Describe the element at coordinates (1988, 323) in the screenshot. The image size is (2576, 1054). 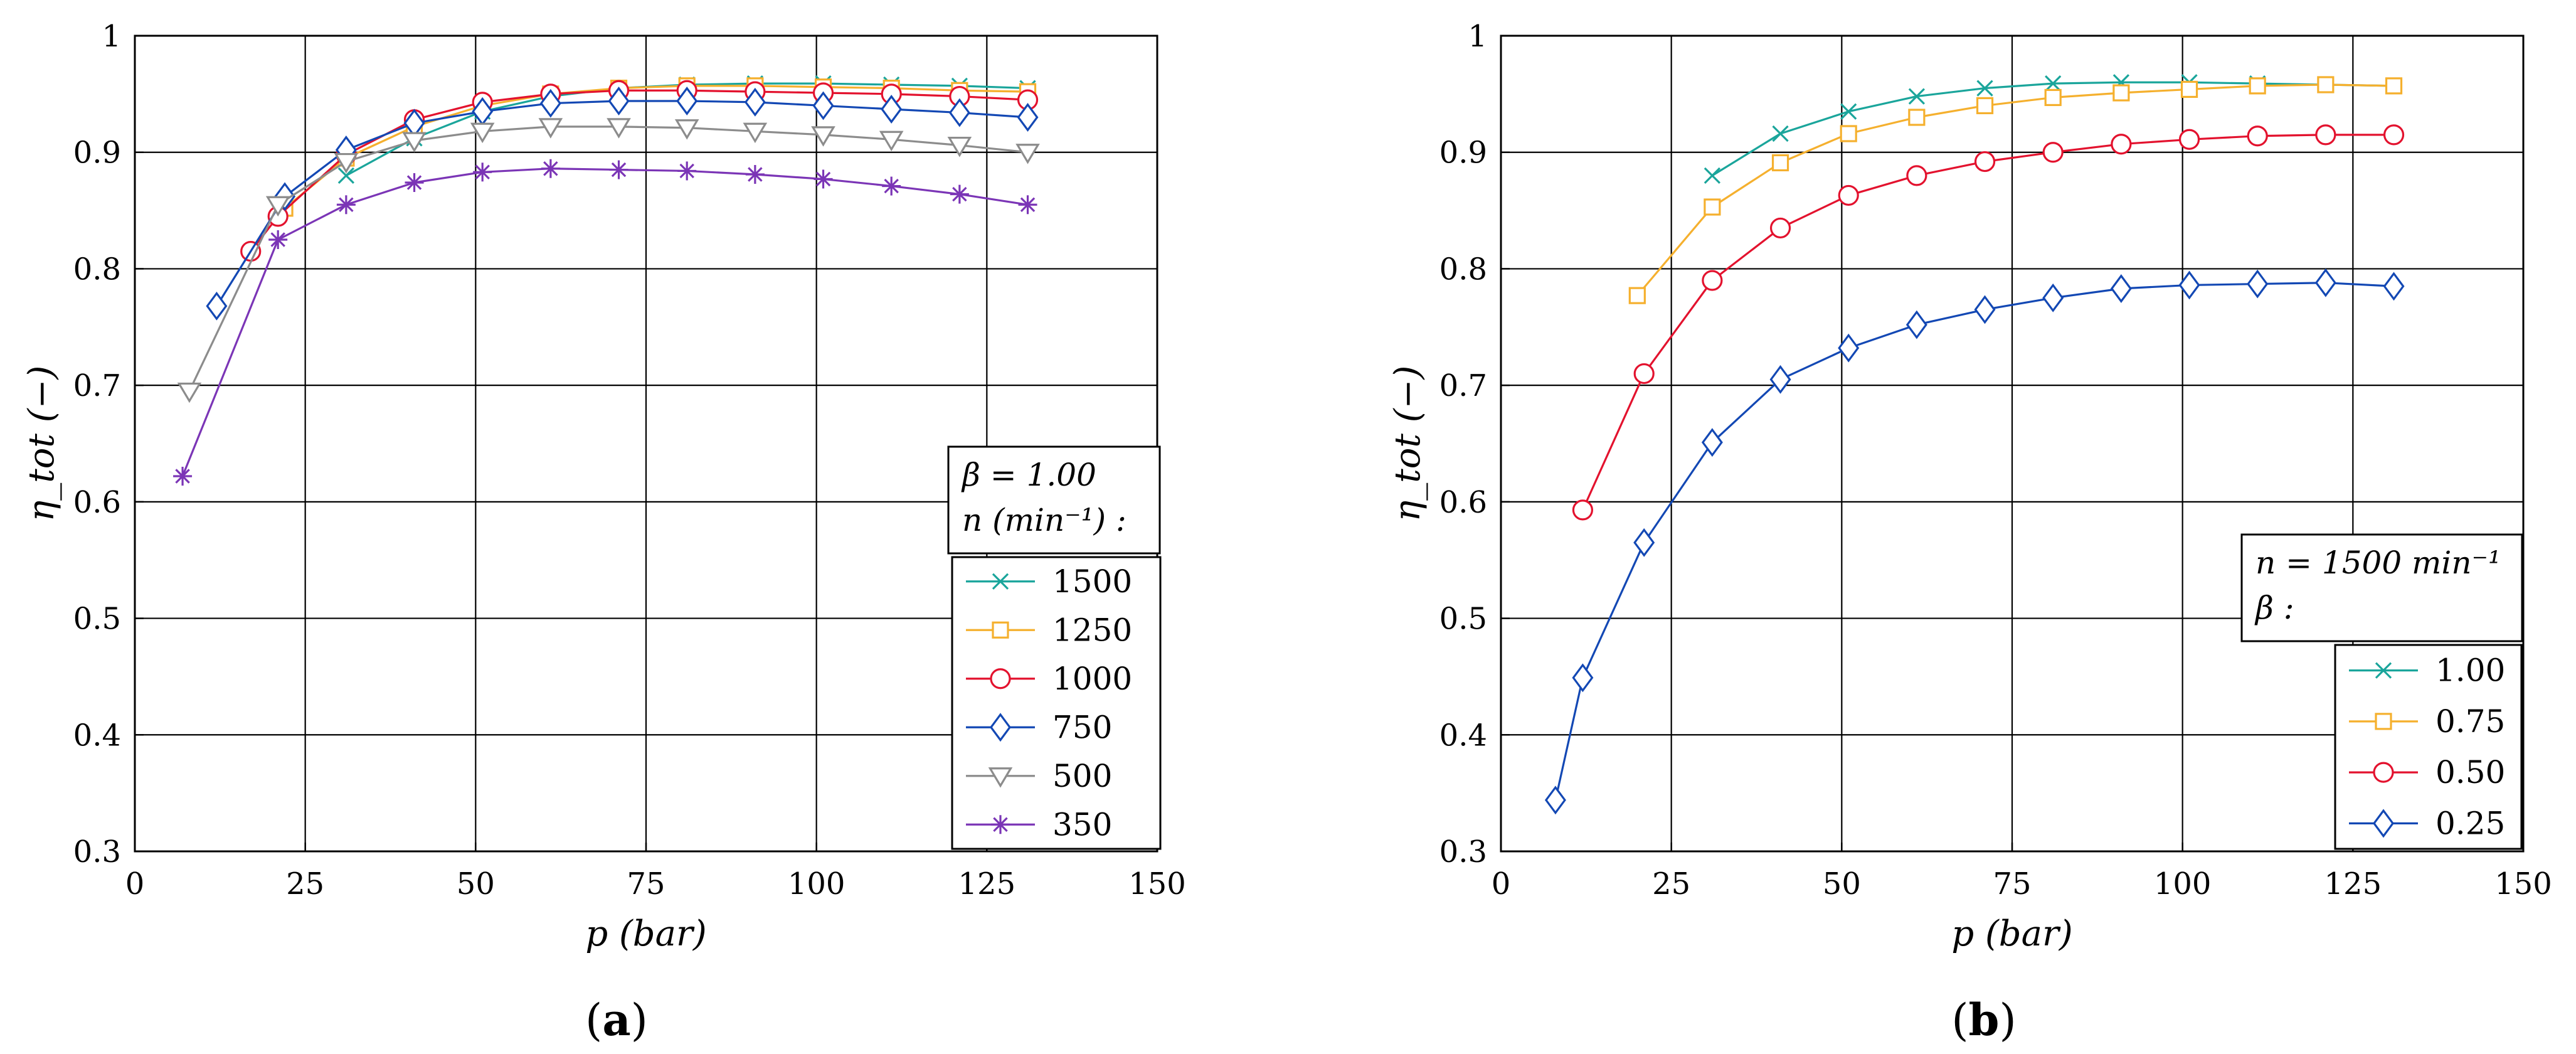
I see `series-0.50` at that location.